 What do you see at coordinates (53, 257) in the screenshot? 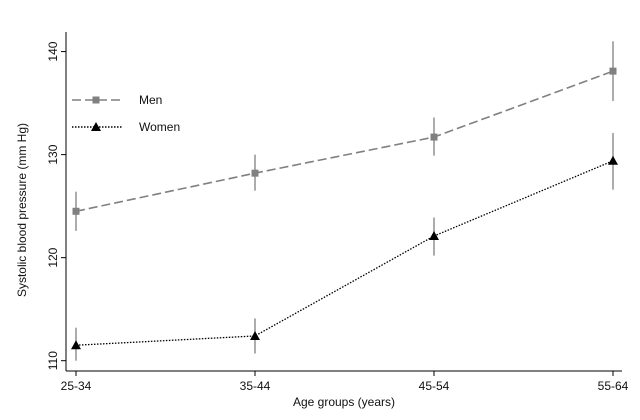
I see `y-tick-label: 120` at bounding box center [53, 257].